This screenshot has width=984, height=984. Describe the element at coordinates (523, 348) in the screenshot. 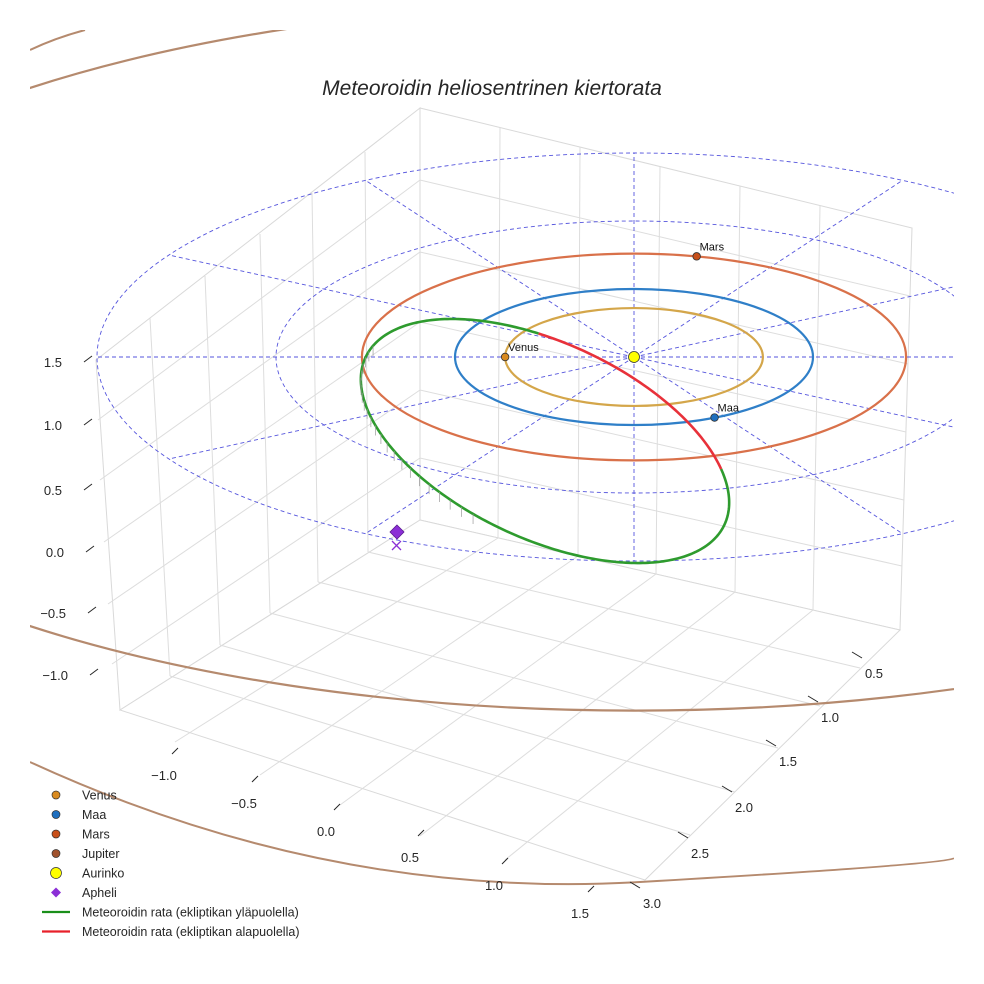

I see `body-label: Venus` at that location.